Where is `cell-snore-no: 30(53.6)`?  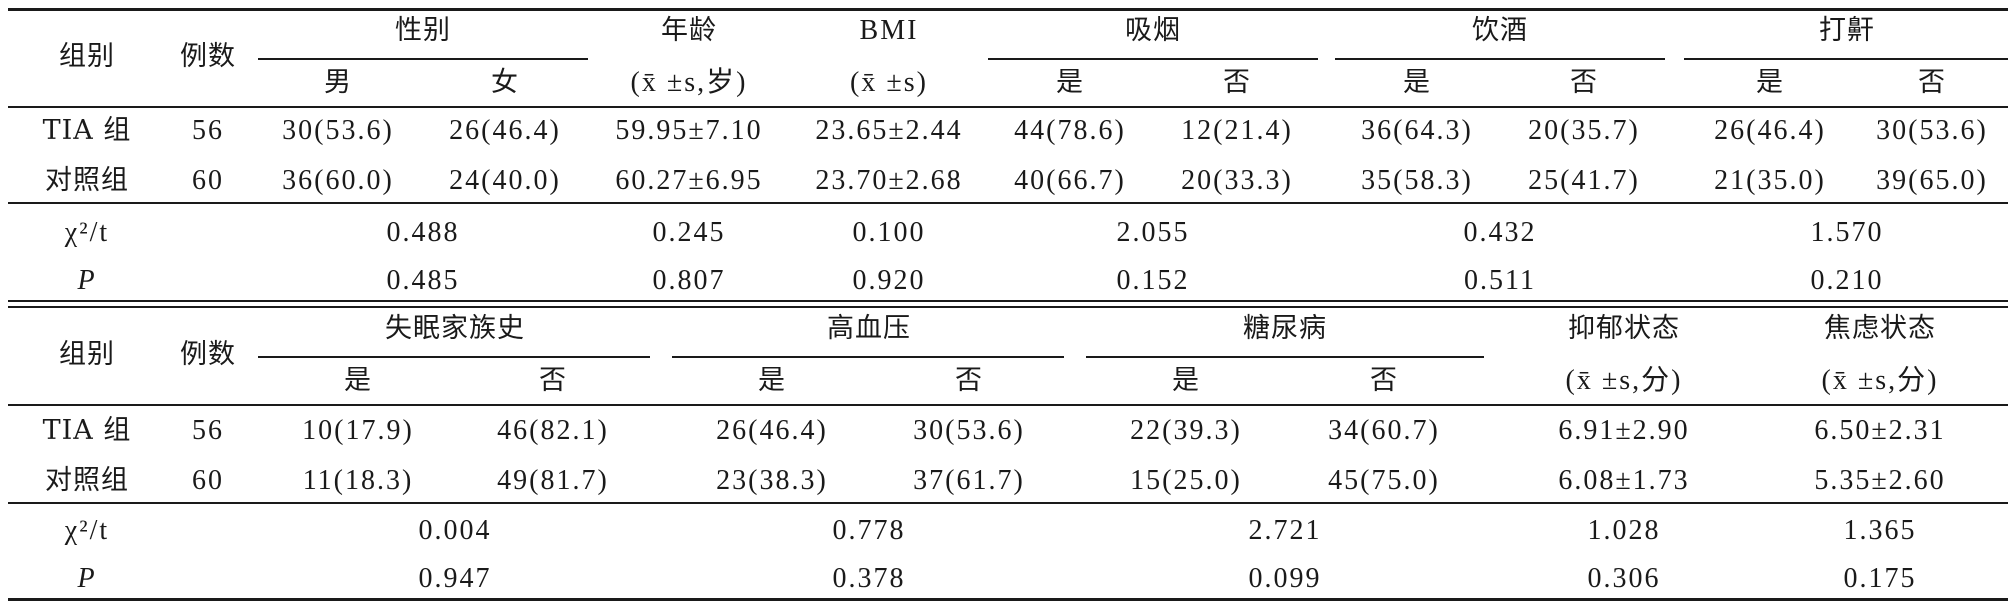
cell-snore-no: 30(53.6) is located at coordinates (1932, 130).